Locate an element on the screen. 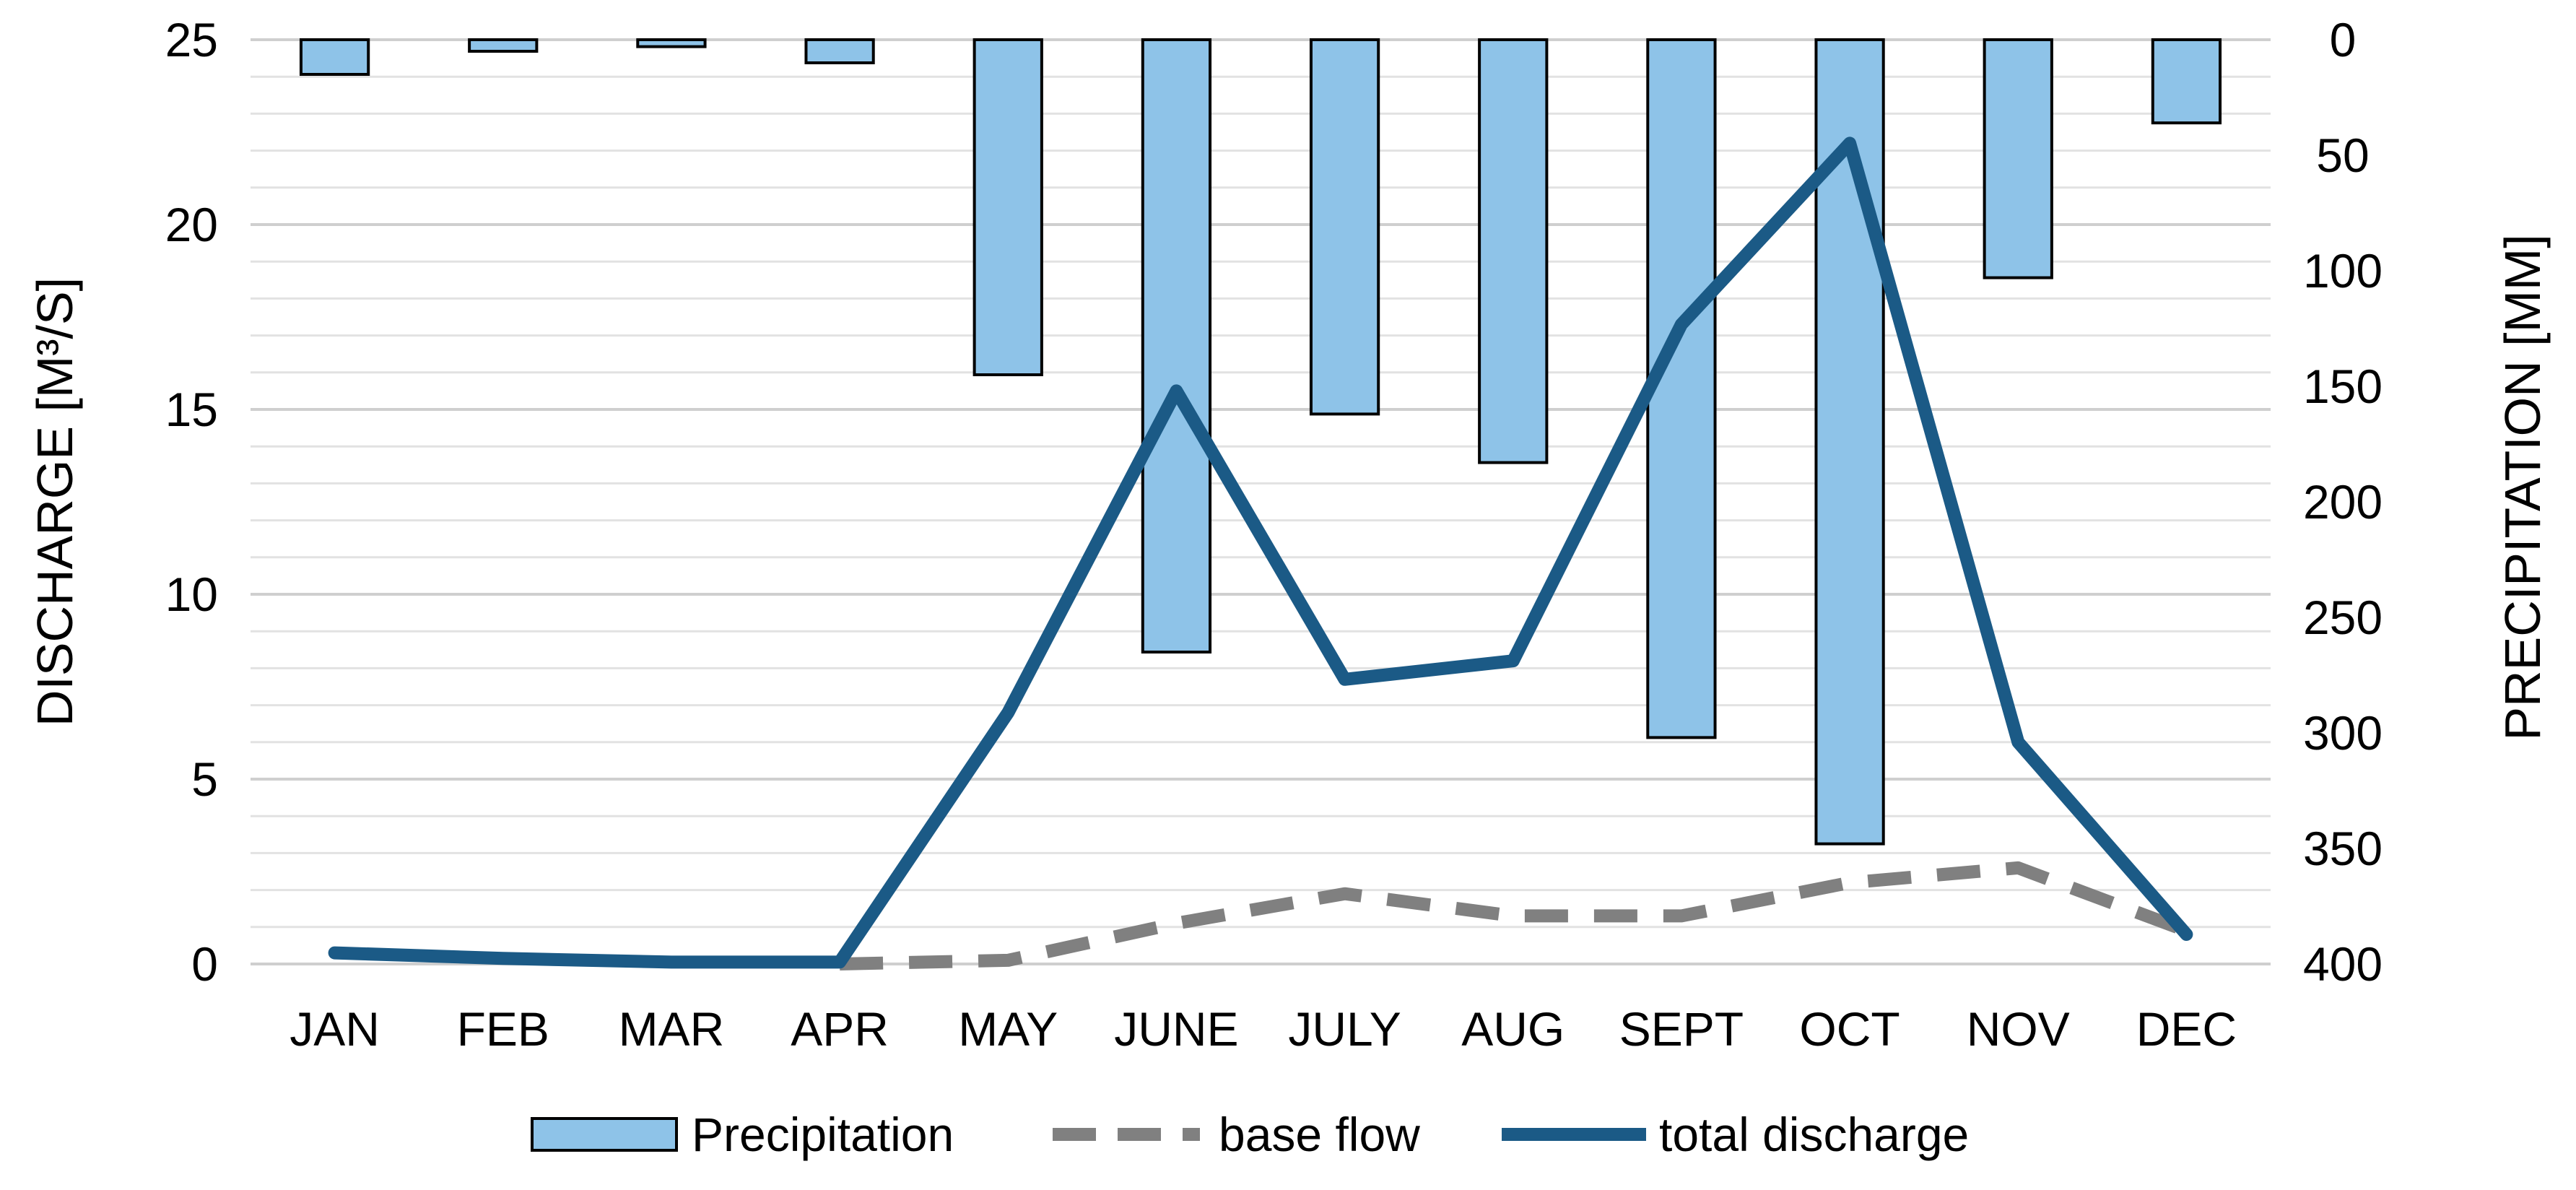 This screenshot has height=1190, width=2576. x-axis-tick-label: MAR is located at coordinates (672, 1029).